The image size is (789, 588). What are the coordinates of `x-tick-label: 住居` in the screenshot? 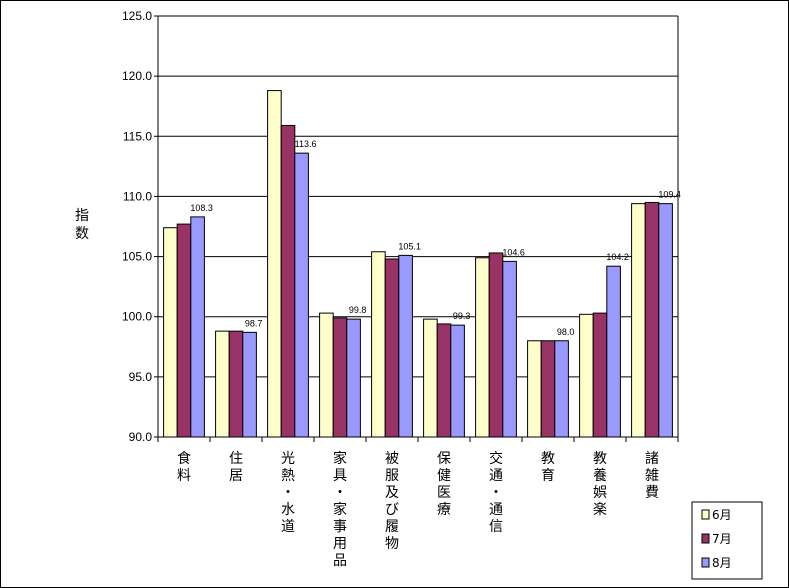 It's located at (236, 467).